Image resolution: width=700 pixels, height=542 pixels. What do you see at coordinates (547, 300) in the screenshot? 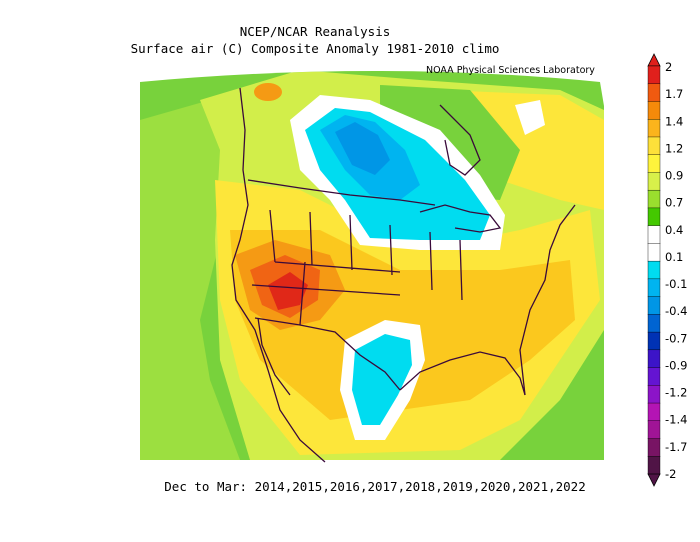
I see `east-coastline` at bounding box center [547, 300].